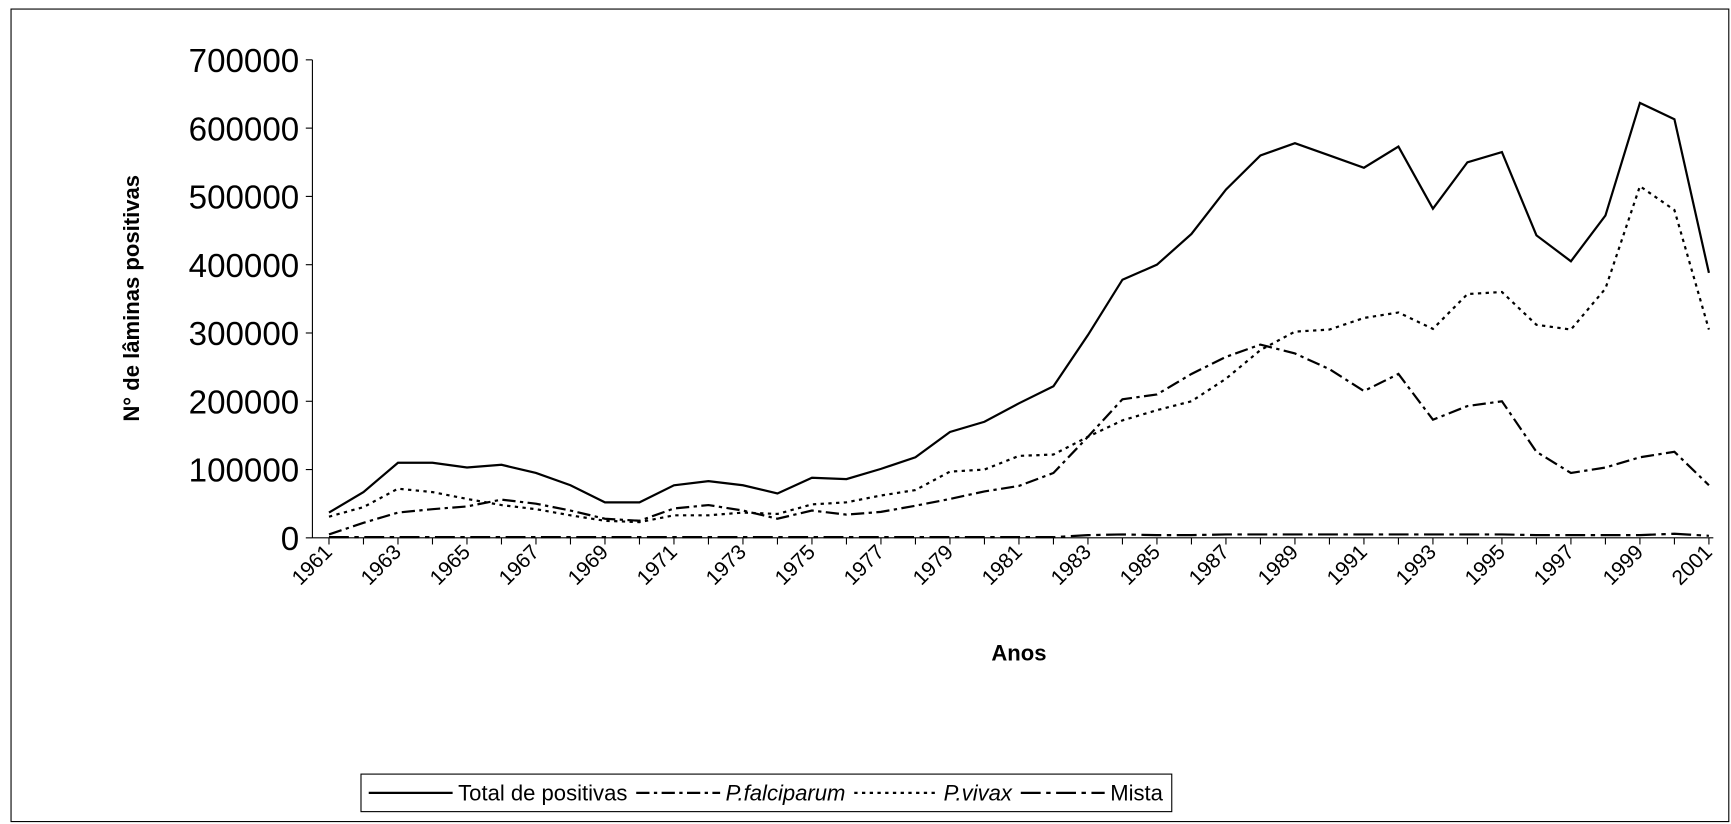 The width and height of the screenshot is (1731, 824). Describe the element at coordinates (244, 61) in the screenshot. I see `y-tick-label: 700000` at that location.